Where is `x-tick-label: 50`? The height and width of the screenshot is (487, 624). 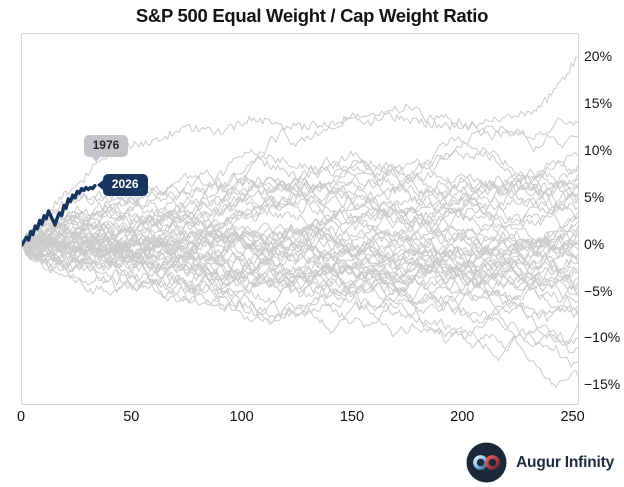 x-tick-label: 50 is located at coordinates (131, 417).